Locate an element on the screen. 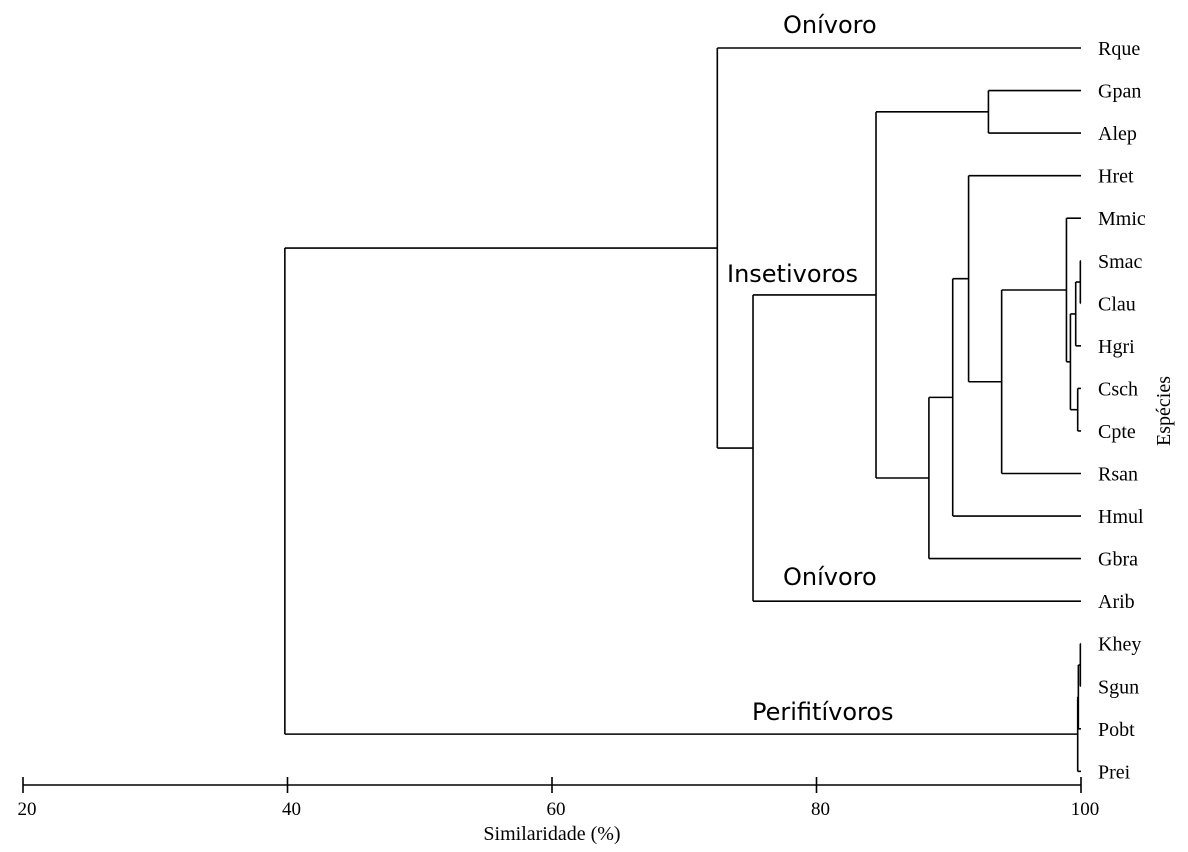 This screenshot has height=852, width=1188. leaf-label-khey: Khey is located at coordinates (1119, 645).